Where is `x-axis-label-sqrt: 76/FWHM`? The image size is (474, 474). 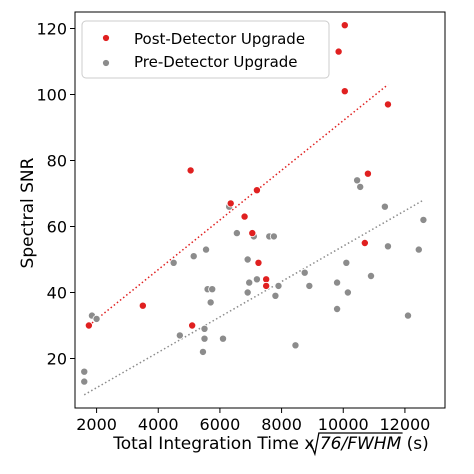 x-axis-label-sqrt: 76/FWHM is located at coordinates (361, 444).